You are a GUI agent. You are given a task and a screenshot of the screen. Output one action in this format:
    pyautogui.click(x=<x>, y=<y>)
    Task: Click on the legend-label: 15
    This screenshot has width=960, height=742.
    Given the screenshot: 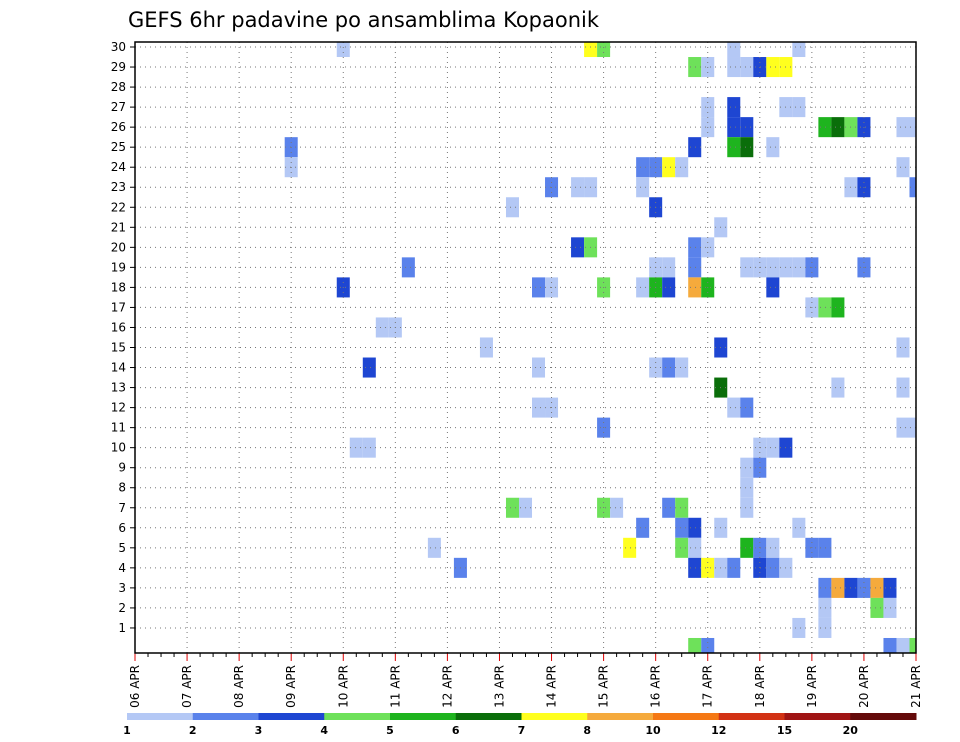 What is the action you would take?
    pyautogui.click(x=784, y=730)
    